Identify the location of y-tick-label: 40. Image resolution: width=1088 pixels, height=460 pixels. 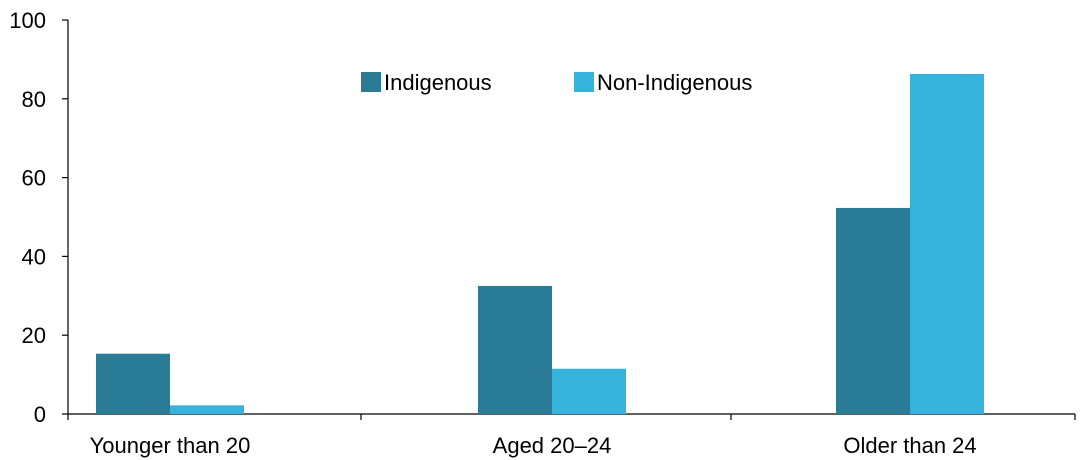
(34, 256).